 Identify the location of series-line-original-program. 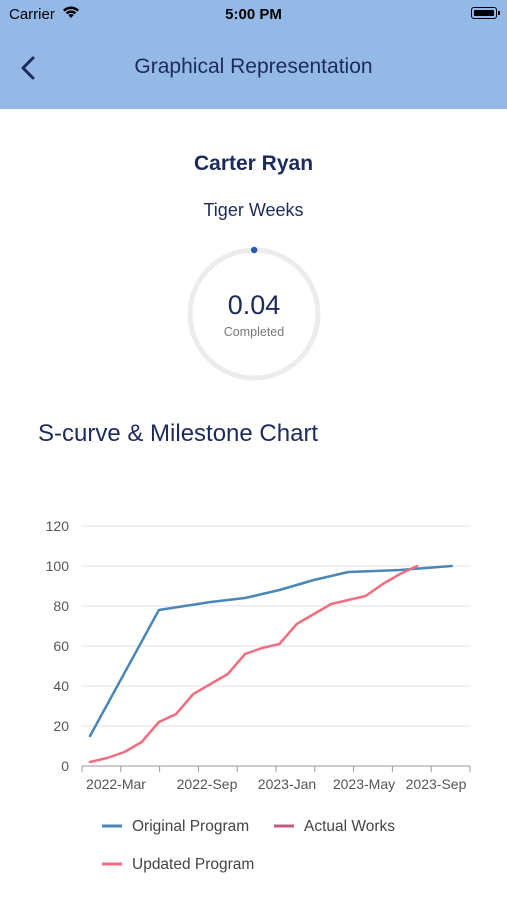
(270, 651).